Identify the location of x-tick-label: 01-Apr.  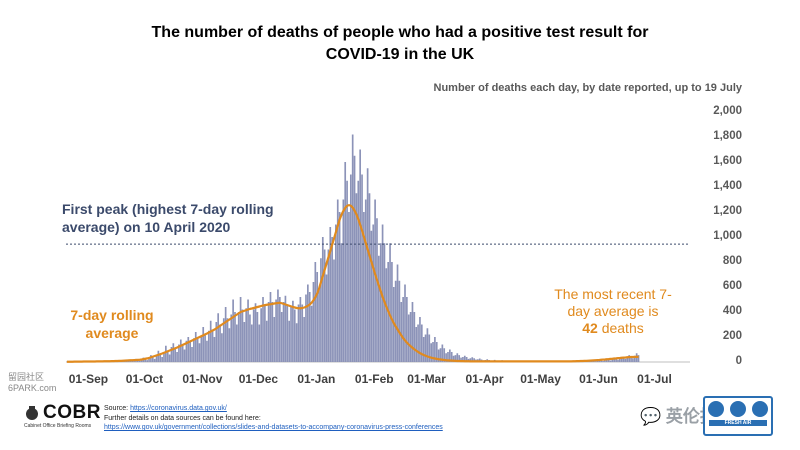
(484, 379).